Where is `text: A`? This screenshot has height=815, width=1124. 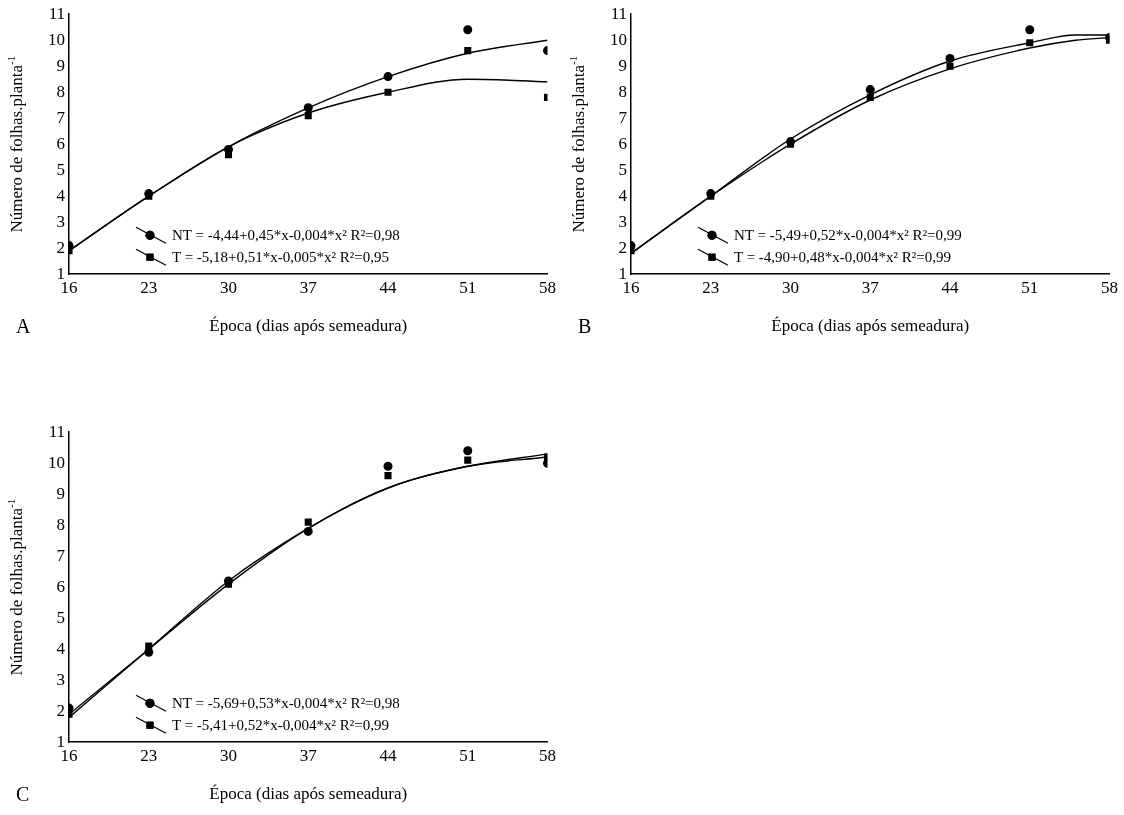
text: A is located at coordinates (23, 326).